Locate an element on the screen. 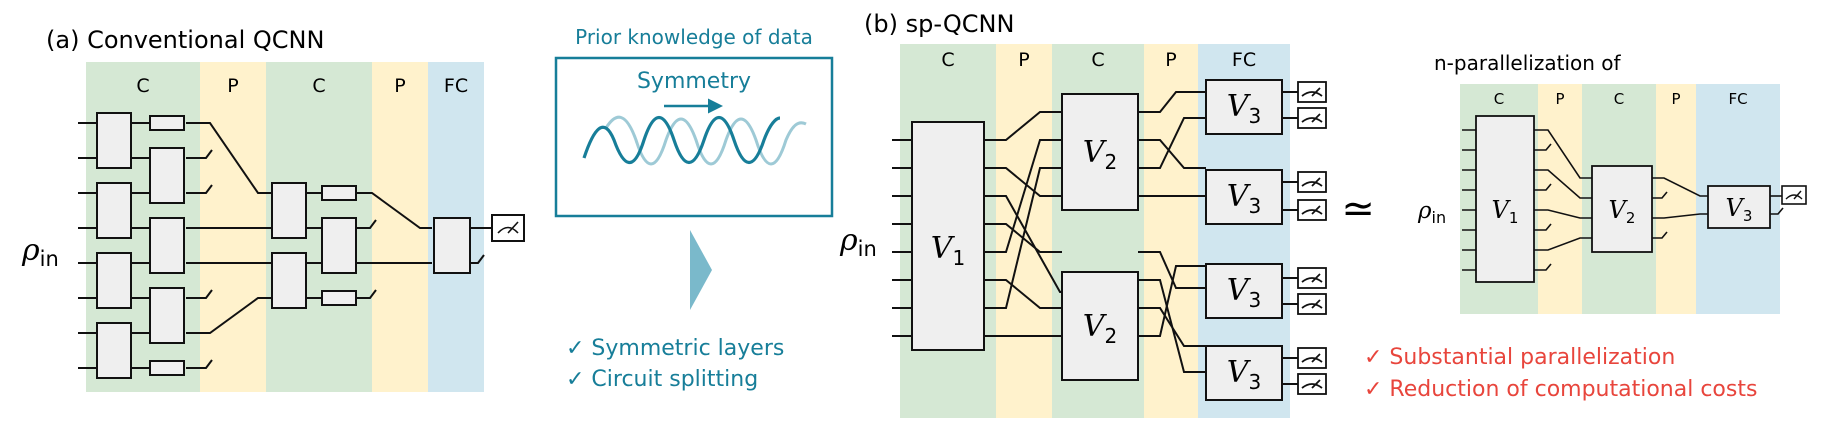 The height and width of the screenshot is (438, 1822). small-gate-v1 is located at coordinates (1505, 199).